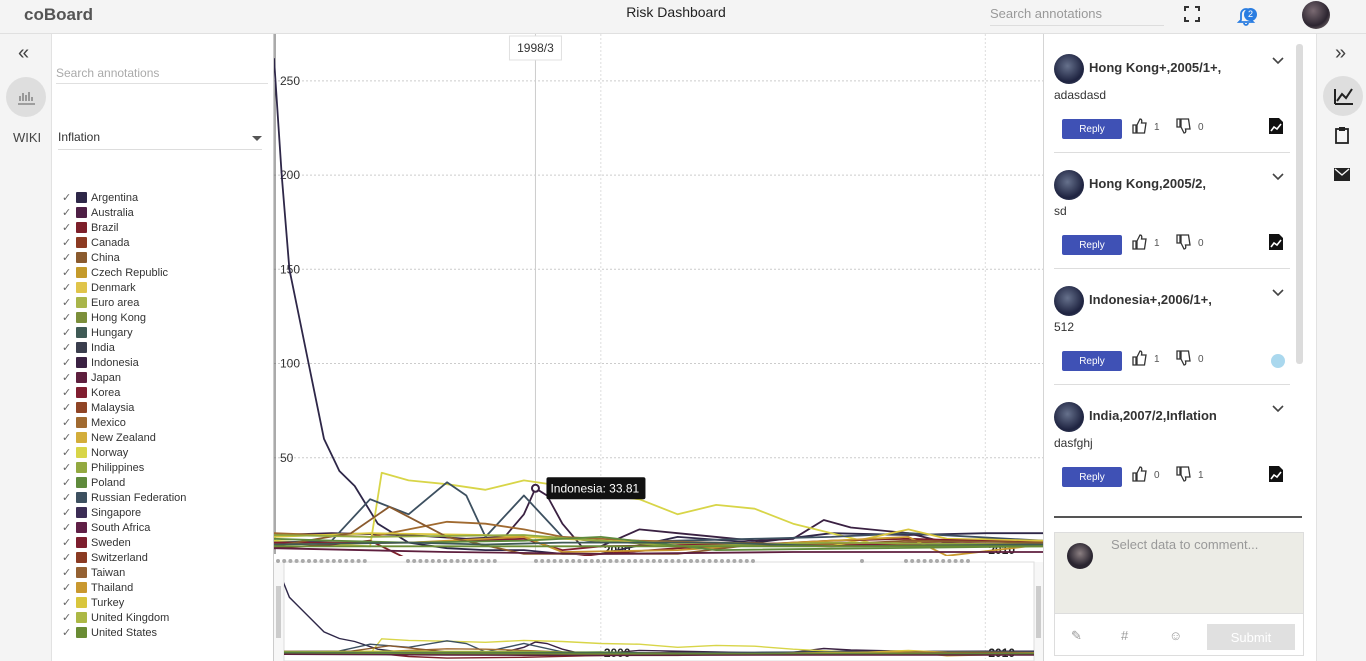  Describe the element at coordinates (124, 467) in the screenshot. I see `country-item: ✓ Philippines` at that location.